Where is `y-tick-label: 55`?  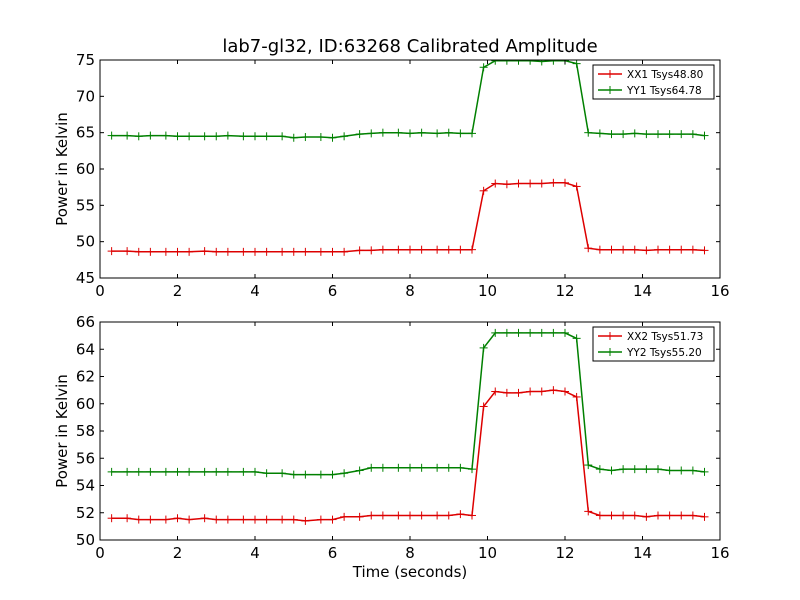
y-tick-label: 55 is located at coordinates (85, 205).